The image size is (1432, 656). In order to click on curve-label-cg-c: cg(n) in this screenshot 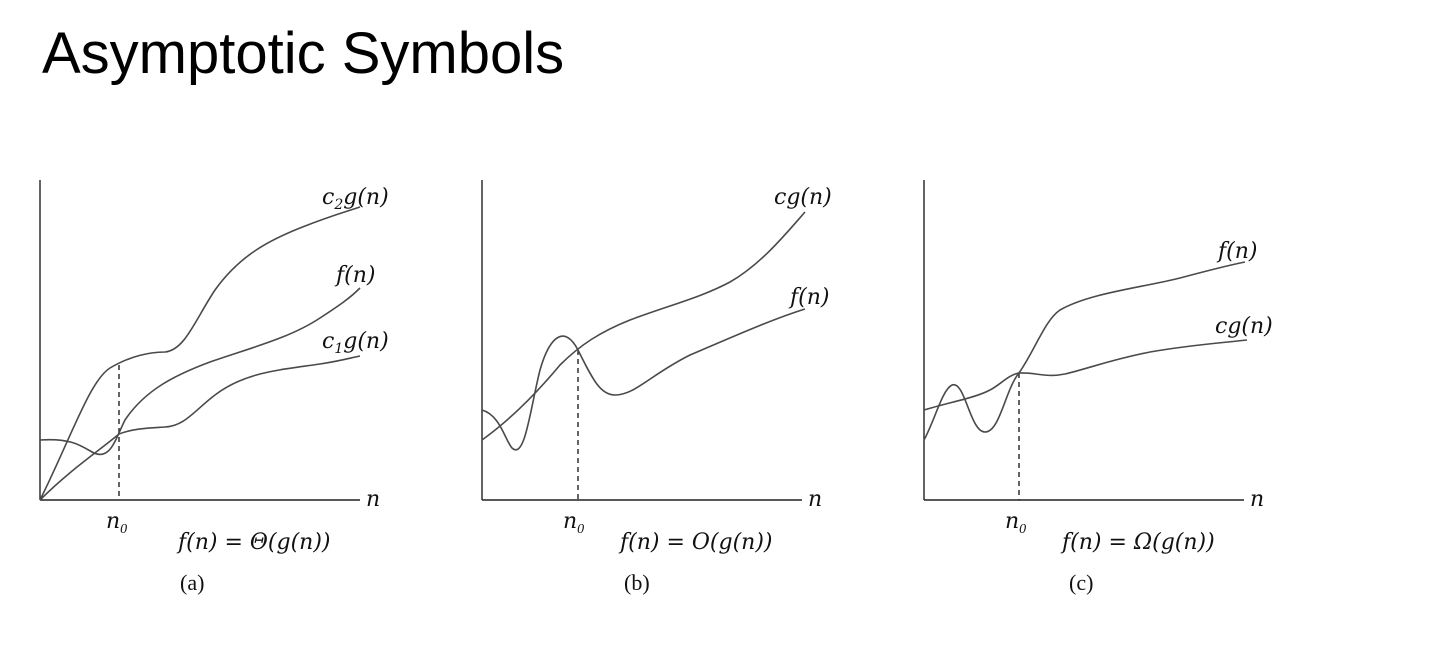, I will do `click(1244, 326)`.